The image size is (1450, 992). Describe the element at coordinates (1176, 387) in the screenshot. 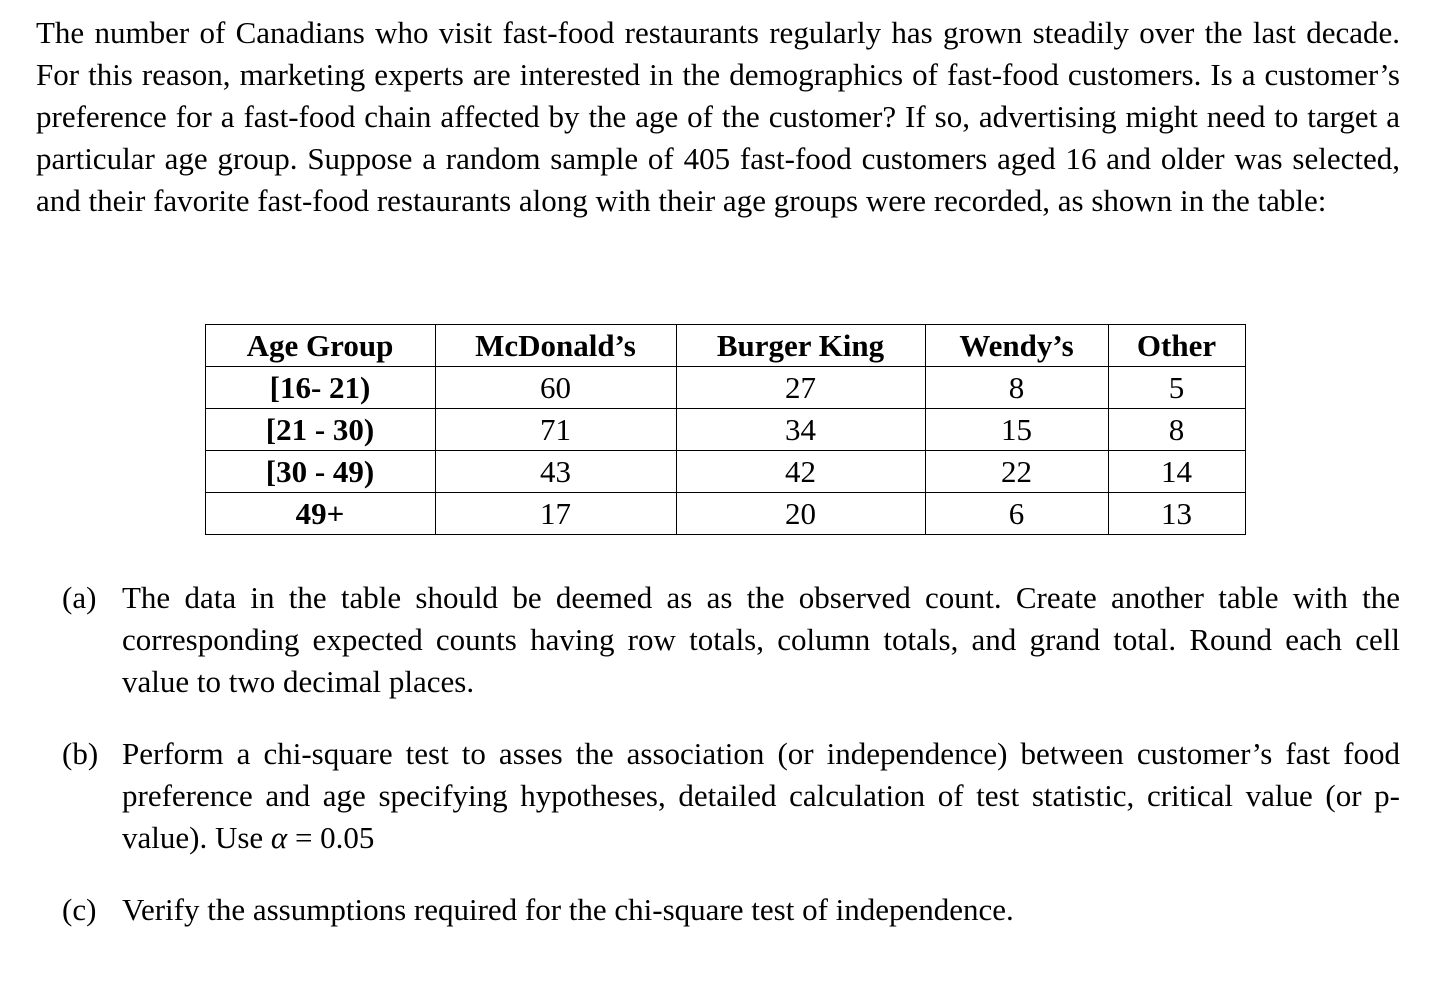

I see `table-cell: 5` at that location.